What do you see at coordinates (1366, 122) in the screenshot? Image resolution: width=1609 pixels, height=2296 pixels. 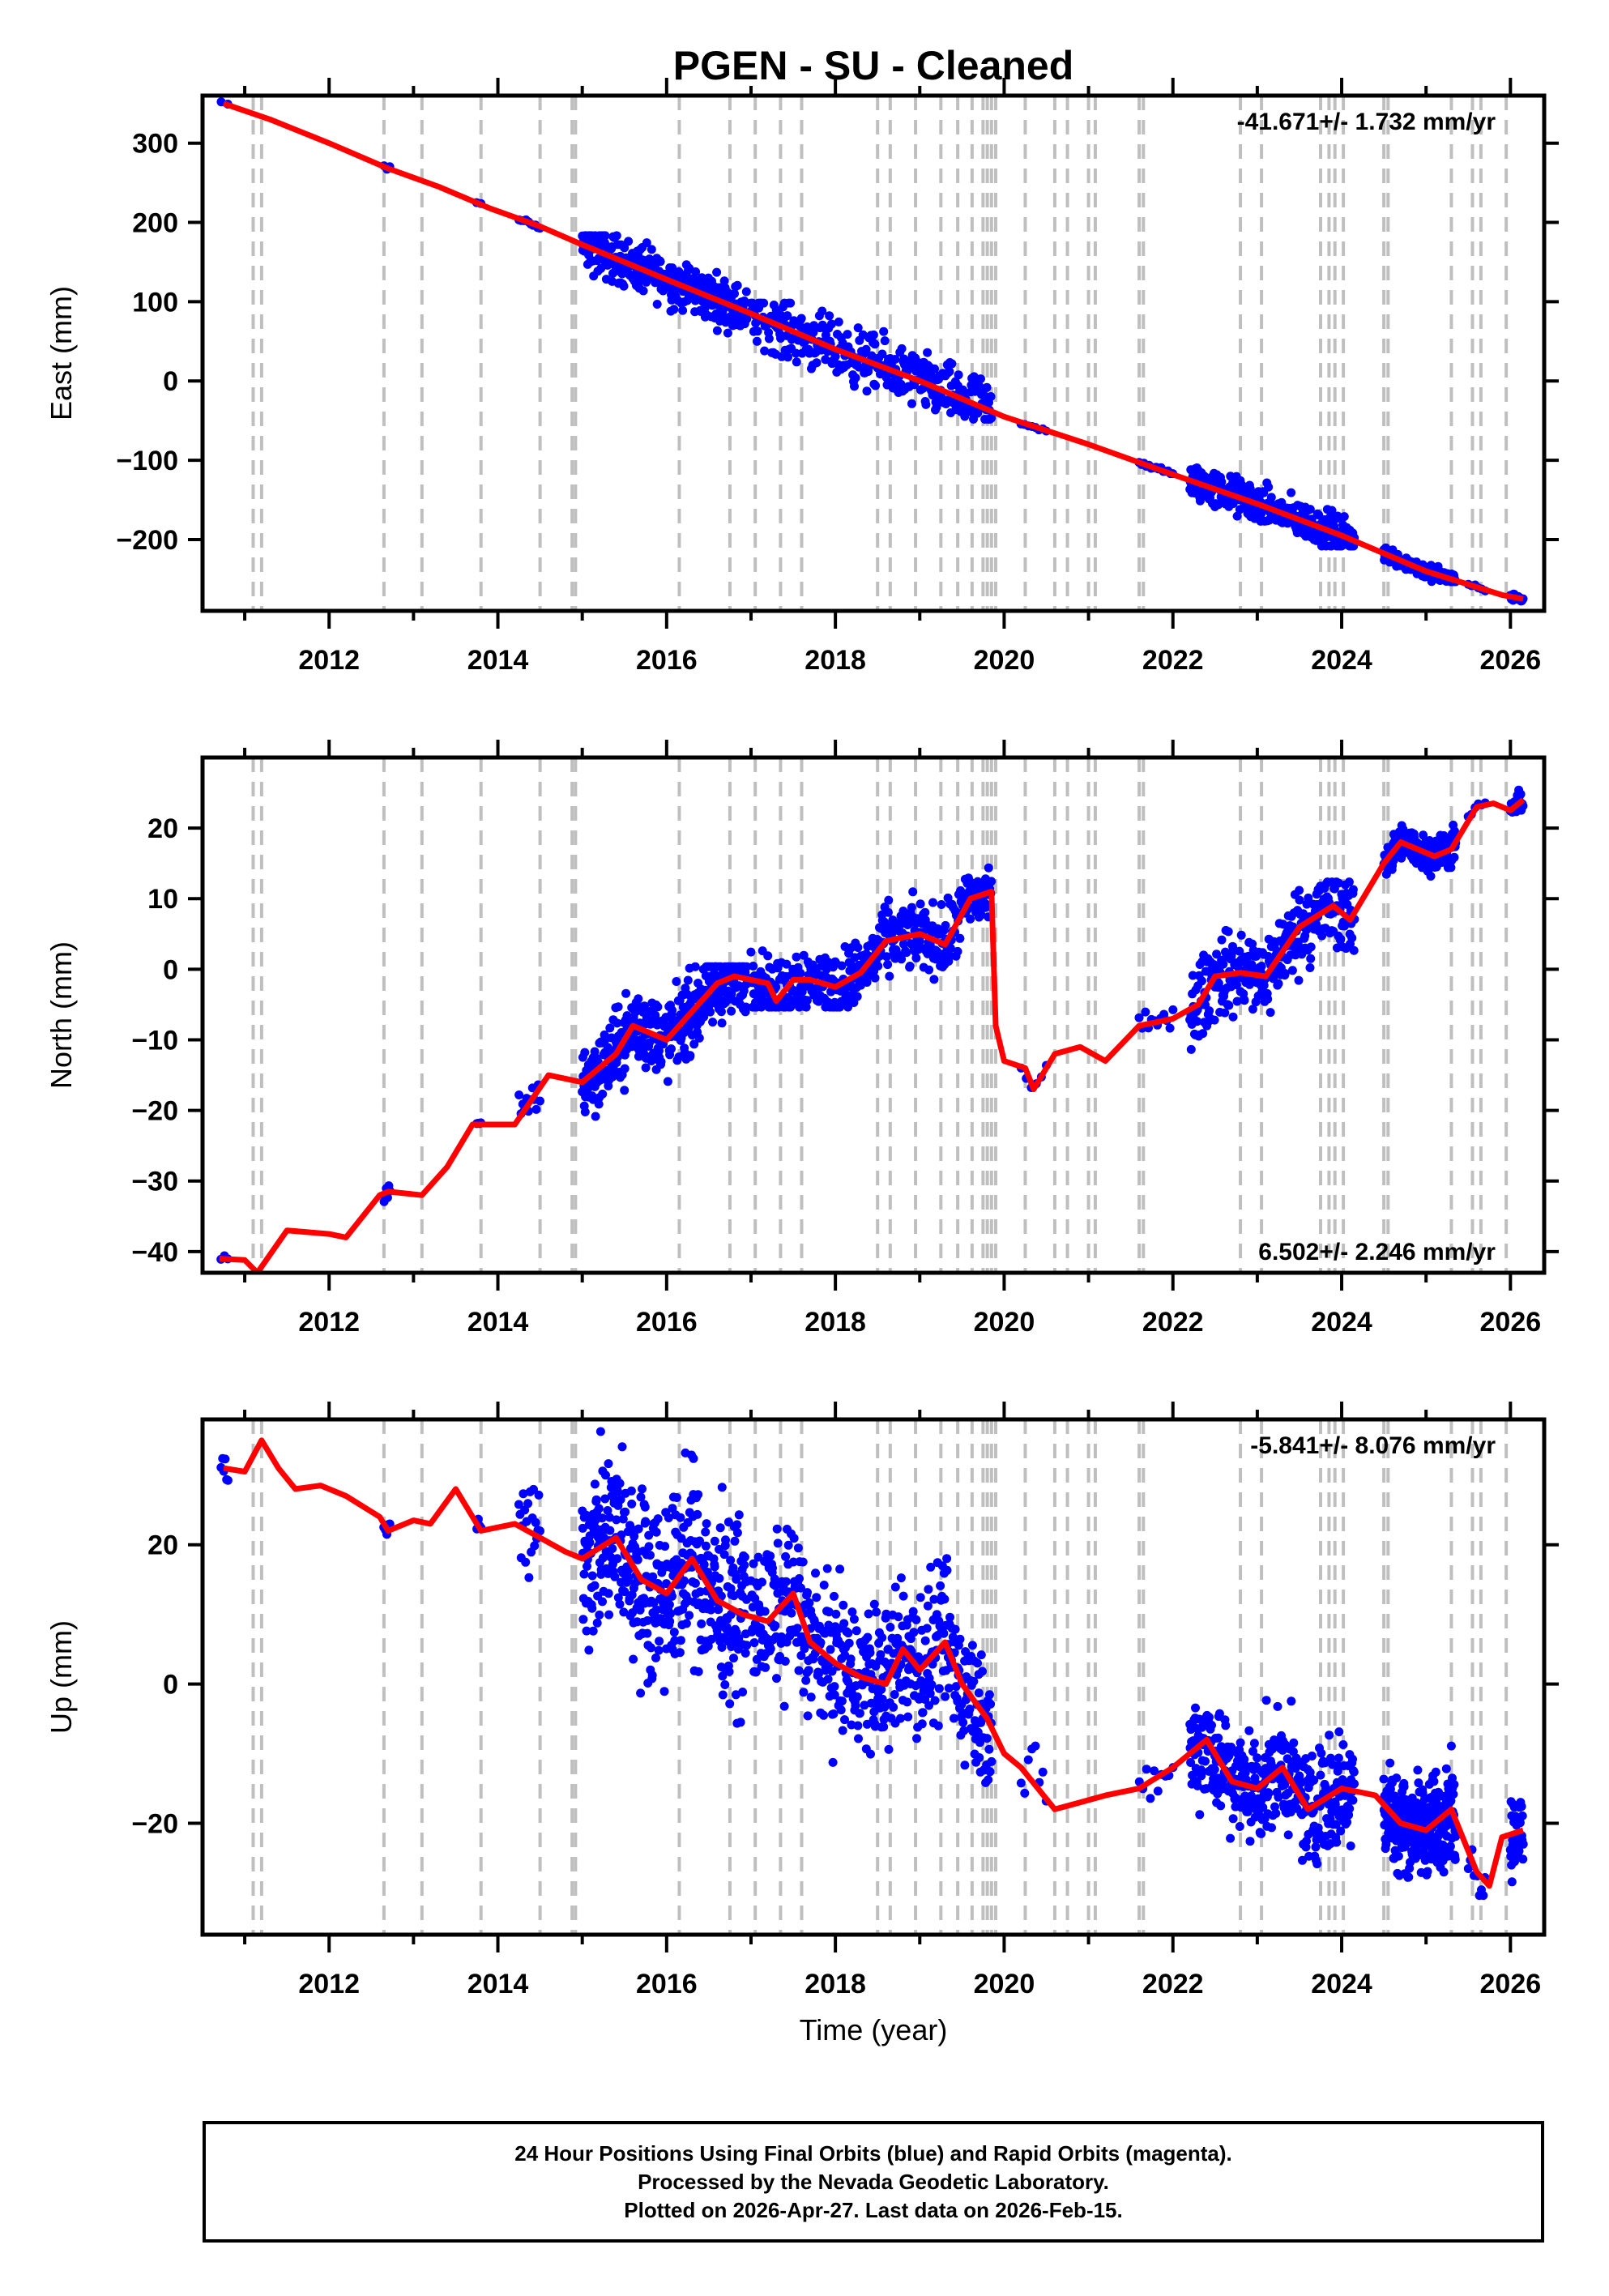 I see `rate-annotation: -41.671+/- 1.732 mm/yr` at bounding box center [1366, 122].